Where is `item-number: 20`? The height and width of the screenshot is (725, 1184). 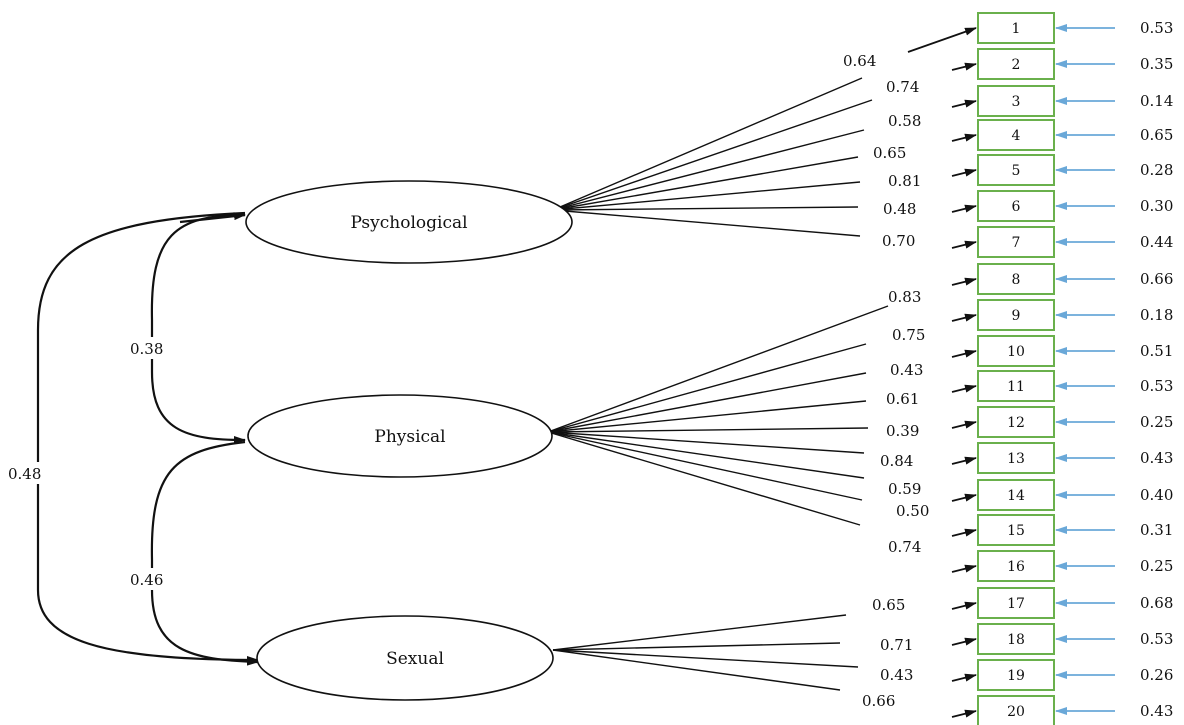
item-number: 20 is located at coordinates (1016, 712).